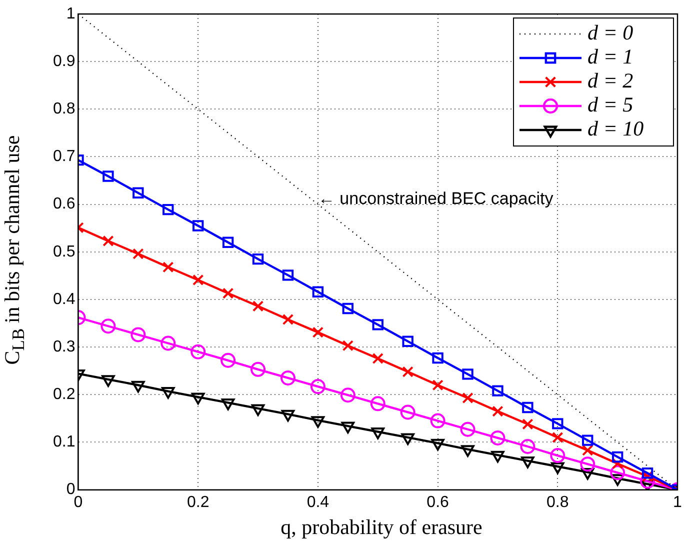  Describe the element at coordinates (616, 128) in the screenshot. I see `legend-label: d = 10` at that location.